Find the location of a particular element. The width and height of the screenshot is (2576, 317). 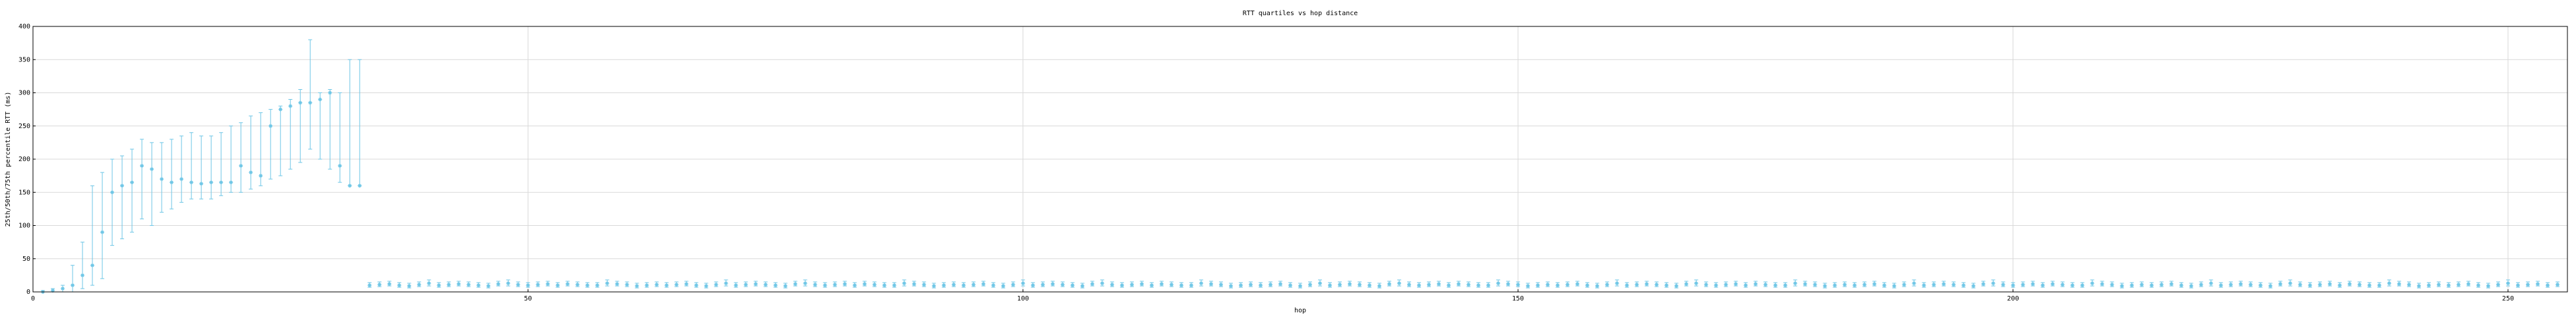

x-axis-label: hop is located at coordinates (1300, 310).